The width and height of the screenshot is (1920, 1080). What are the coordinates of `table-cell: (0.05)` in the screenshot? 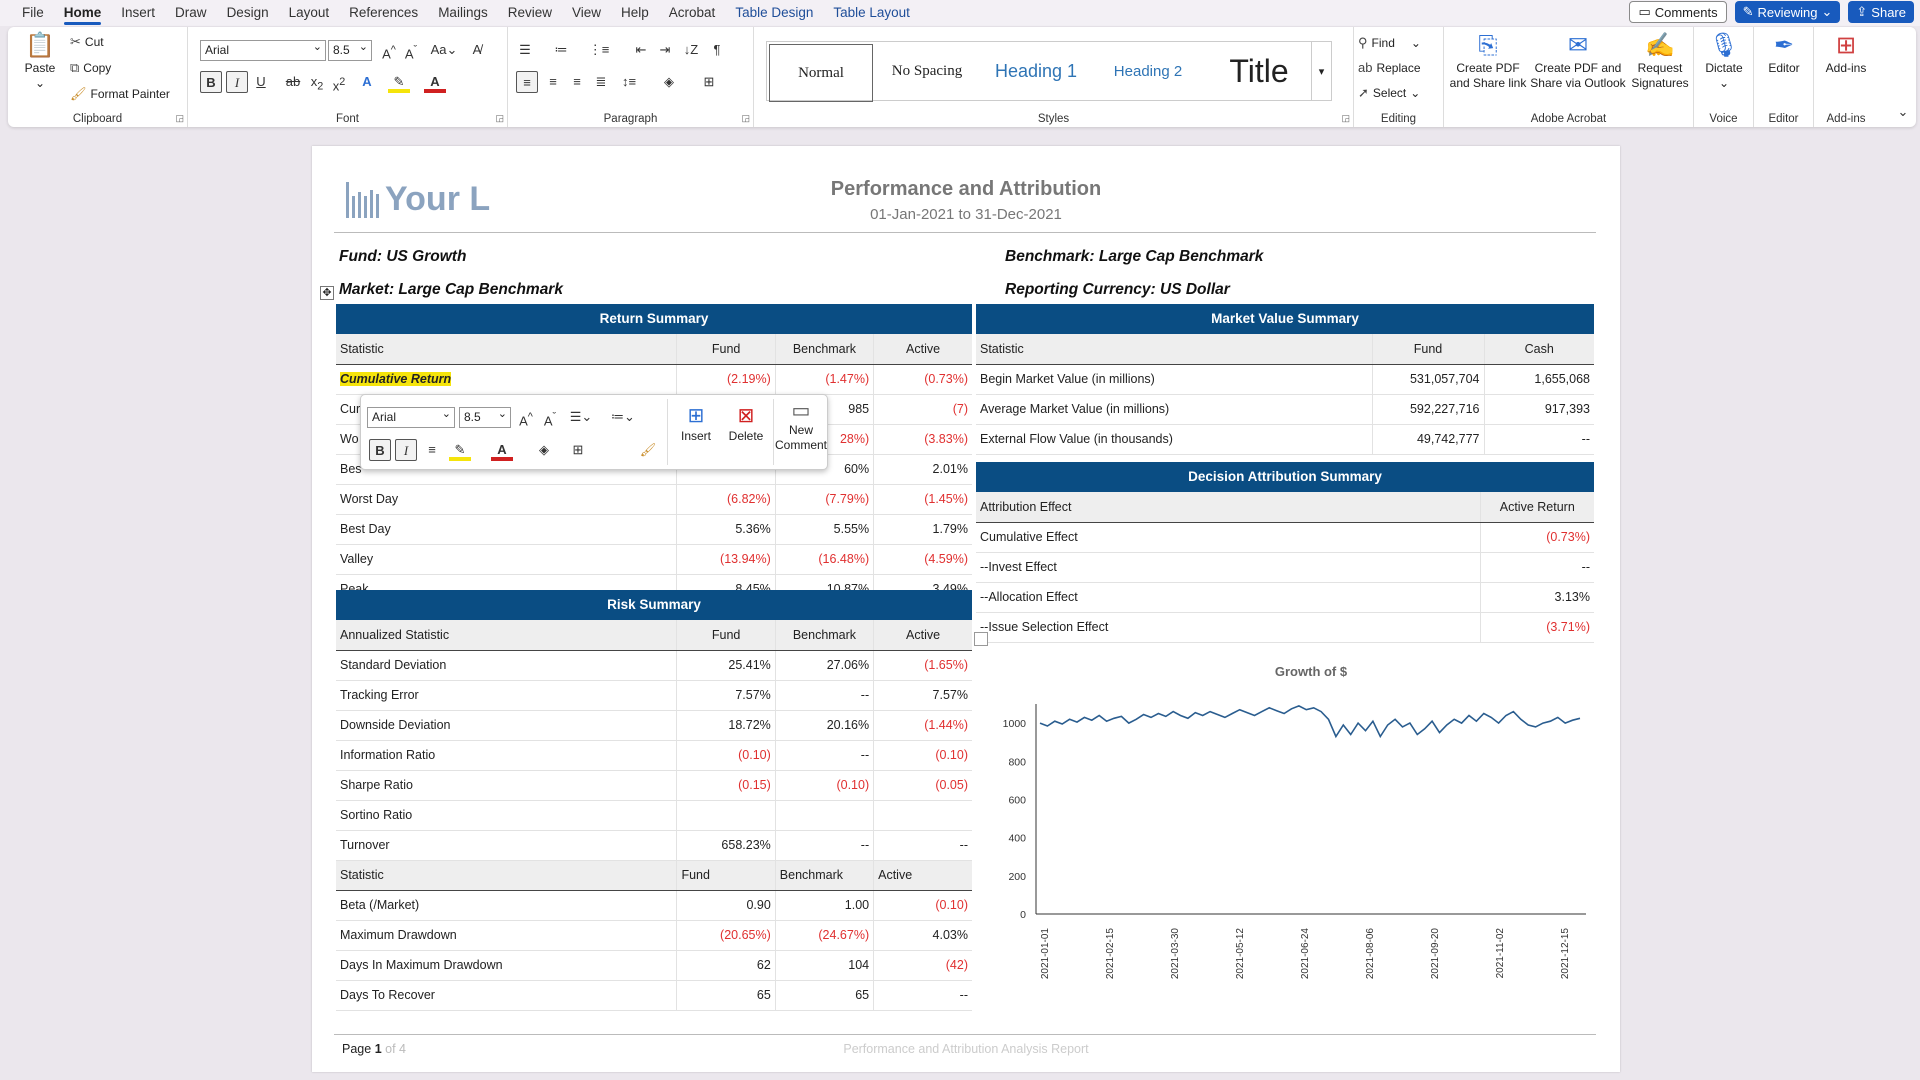 It's located at (922, 785).